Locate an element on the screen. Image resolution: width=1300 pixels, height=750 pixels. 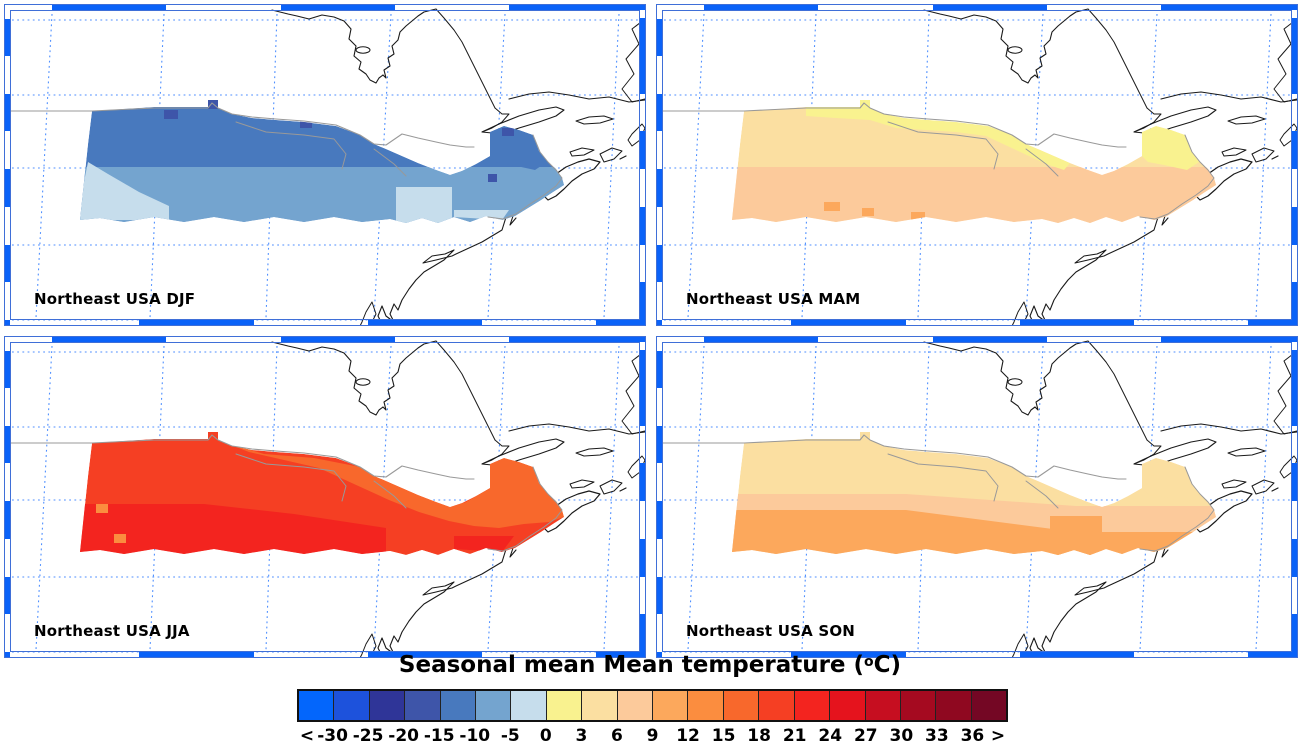
colorbar-tick-label: 27 is located at coordinates (865, 736).